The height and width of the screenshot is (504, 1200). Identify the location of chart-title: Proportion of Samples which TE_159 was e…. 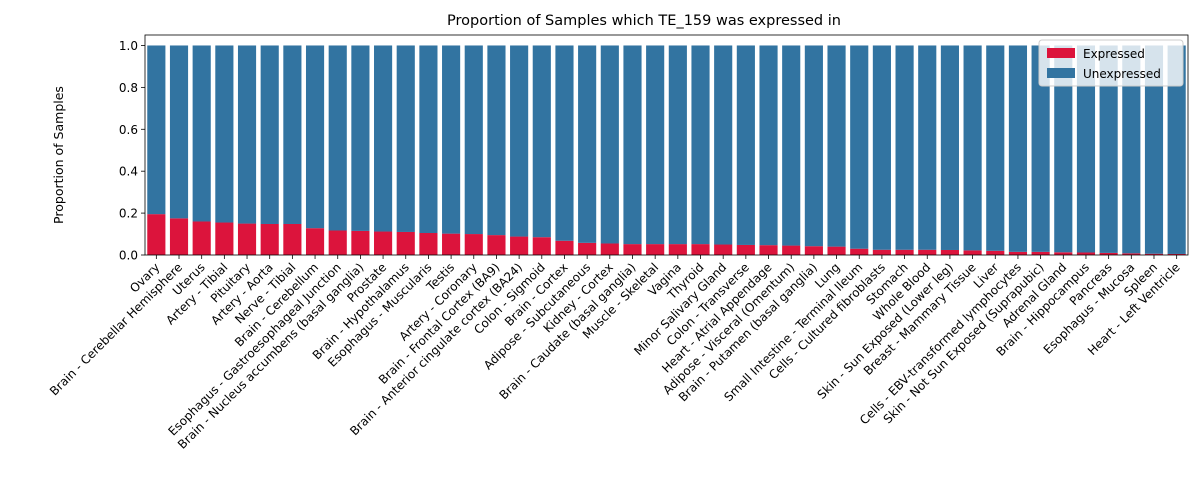
(644, 21).